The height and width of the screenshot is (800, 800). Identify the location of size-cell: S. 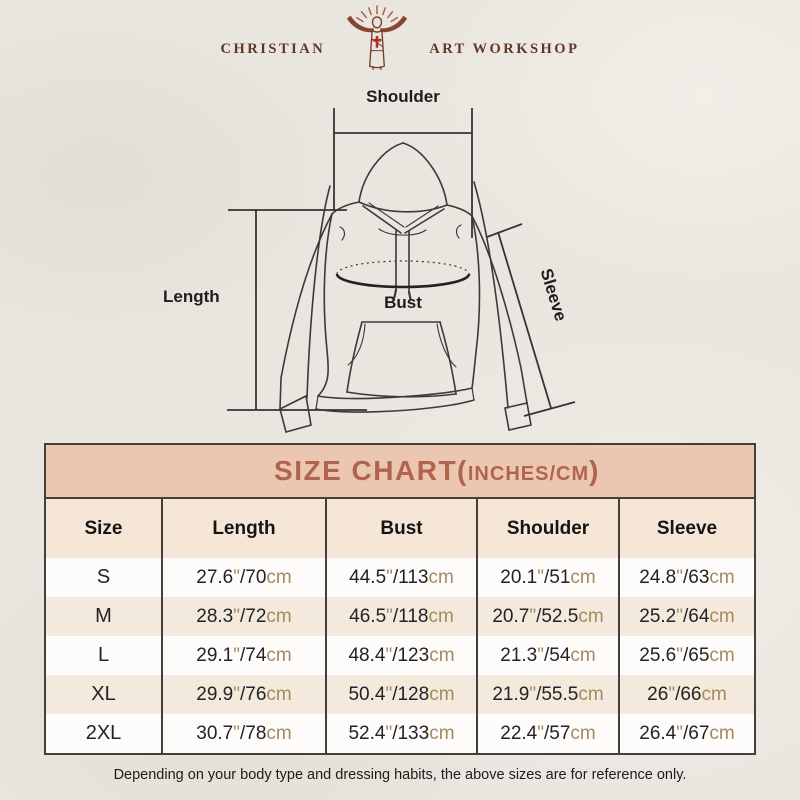
(104, 577).